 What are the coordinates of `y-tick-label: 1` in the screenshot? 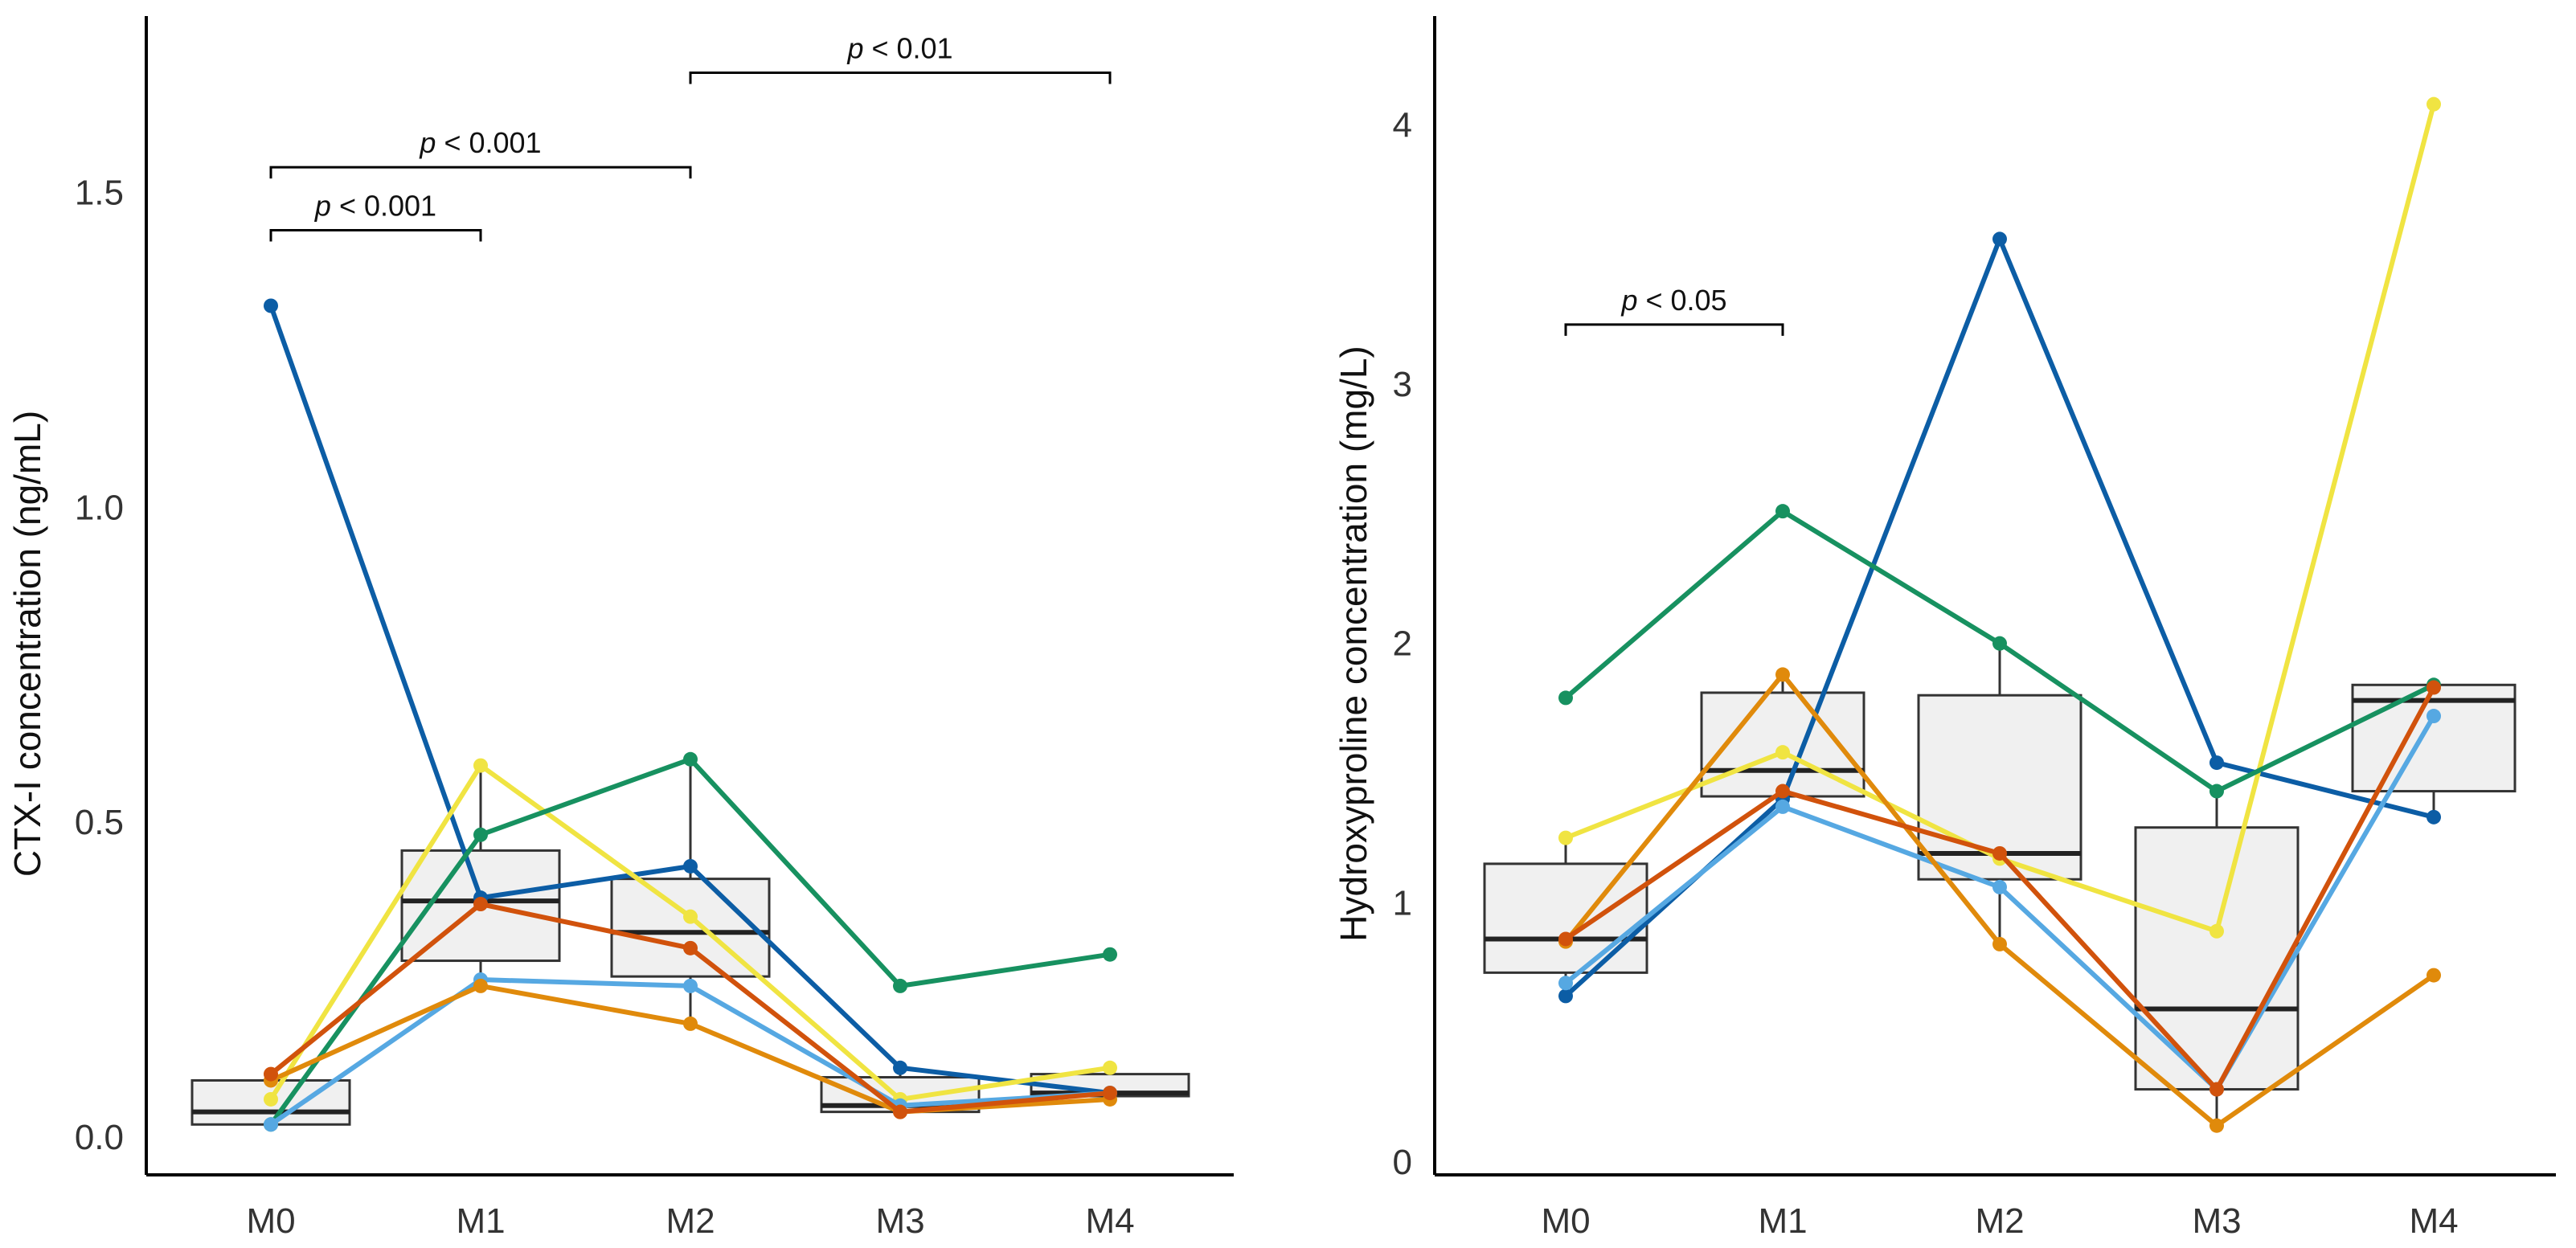 It's located at (1402, 903).